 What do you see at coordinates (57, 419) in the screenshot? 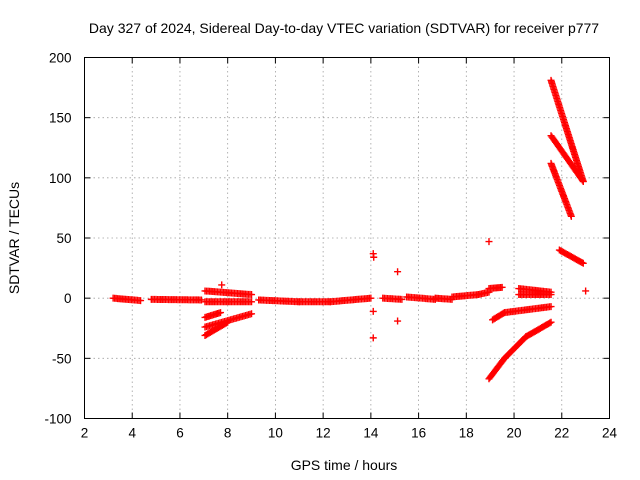
I see `y-tick-label: -100` at bounding box center [57, 419].